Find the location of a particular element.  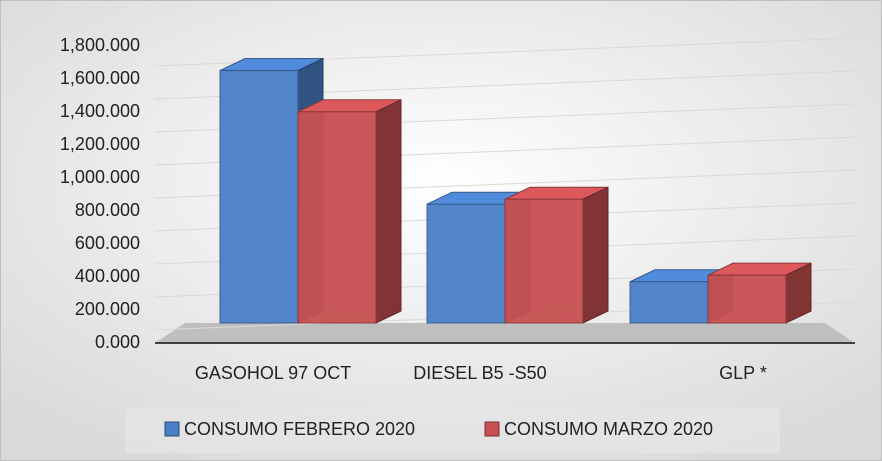

y-tick-label: 200.000 is located at coordinates (107, 309).